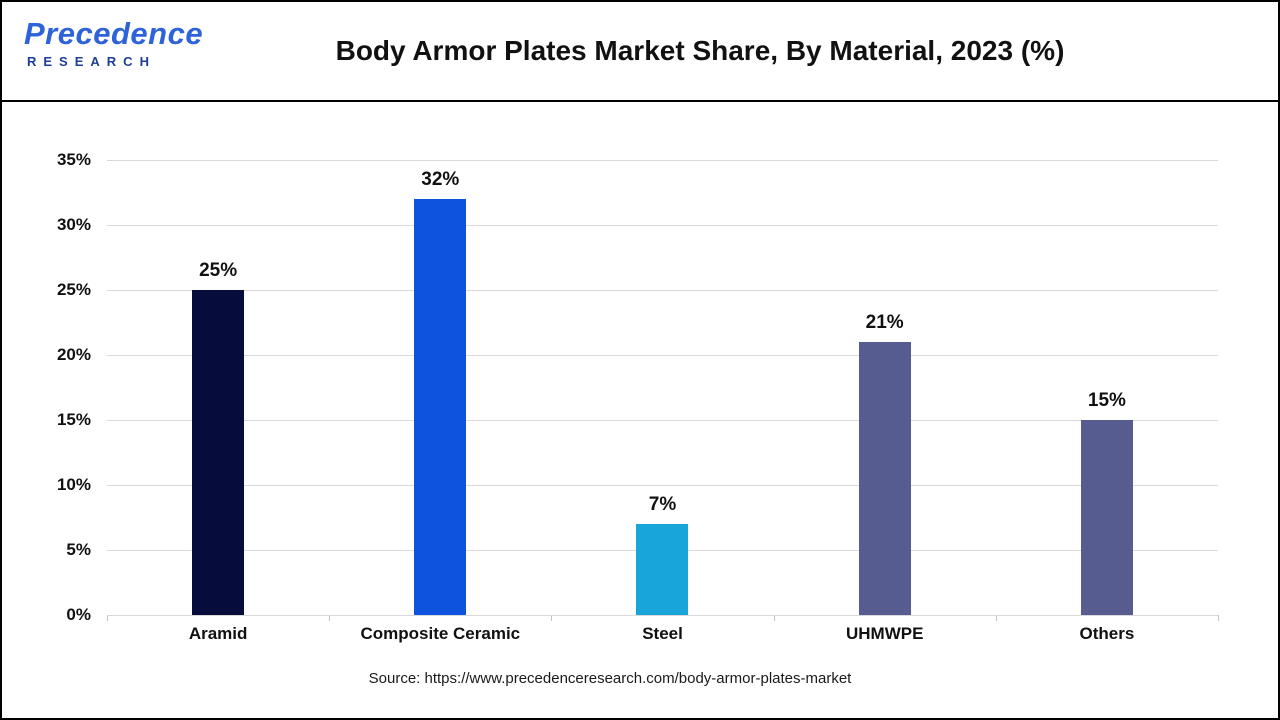  What do you see at coordinates (73, 484) in the screenshot?
I see `y-tick-label: 10%` at bounding box center [73, 484].